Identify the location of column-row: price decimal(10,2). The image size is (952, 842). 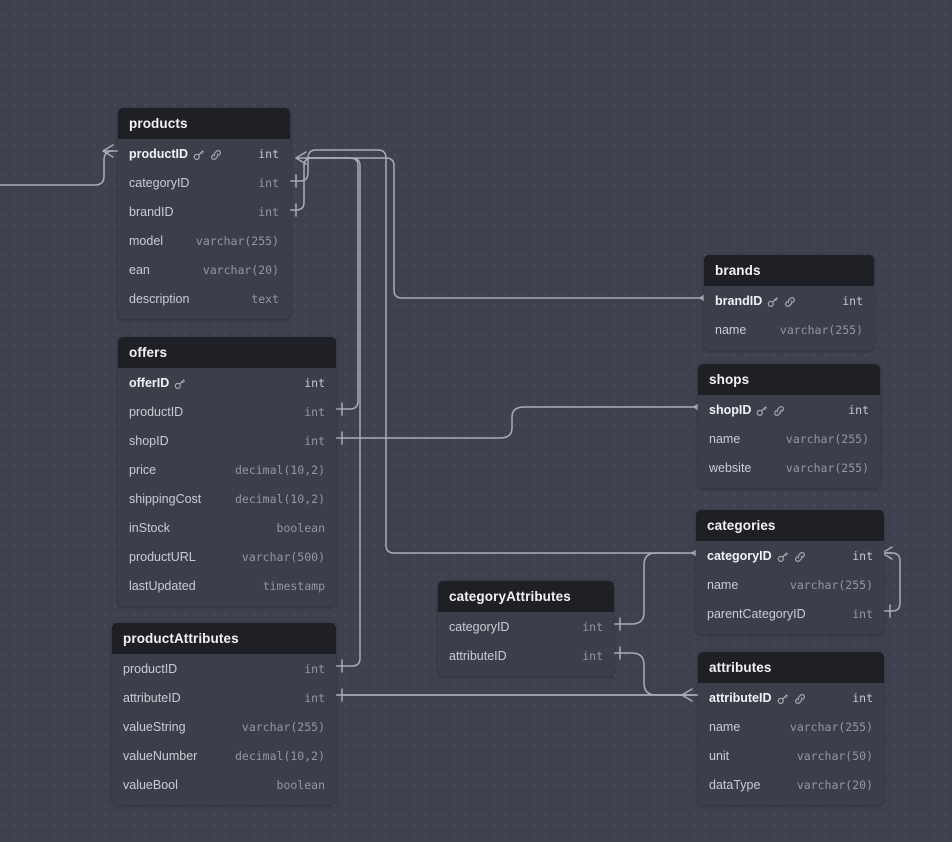
(227, 469).